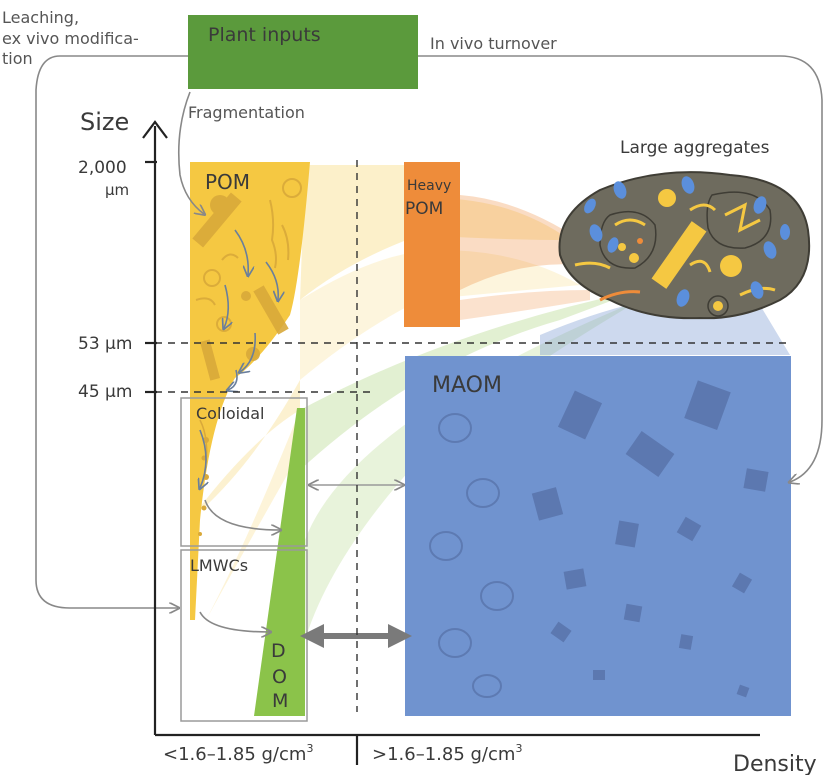 The height and width of the screenshot is (780, 832). I want to click on colloidal-box, so click(244, 472).